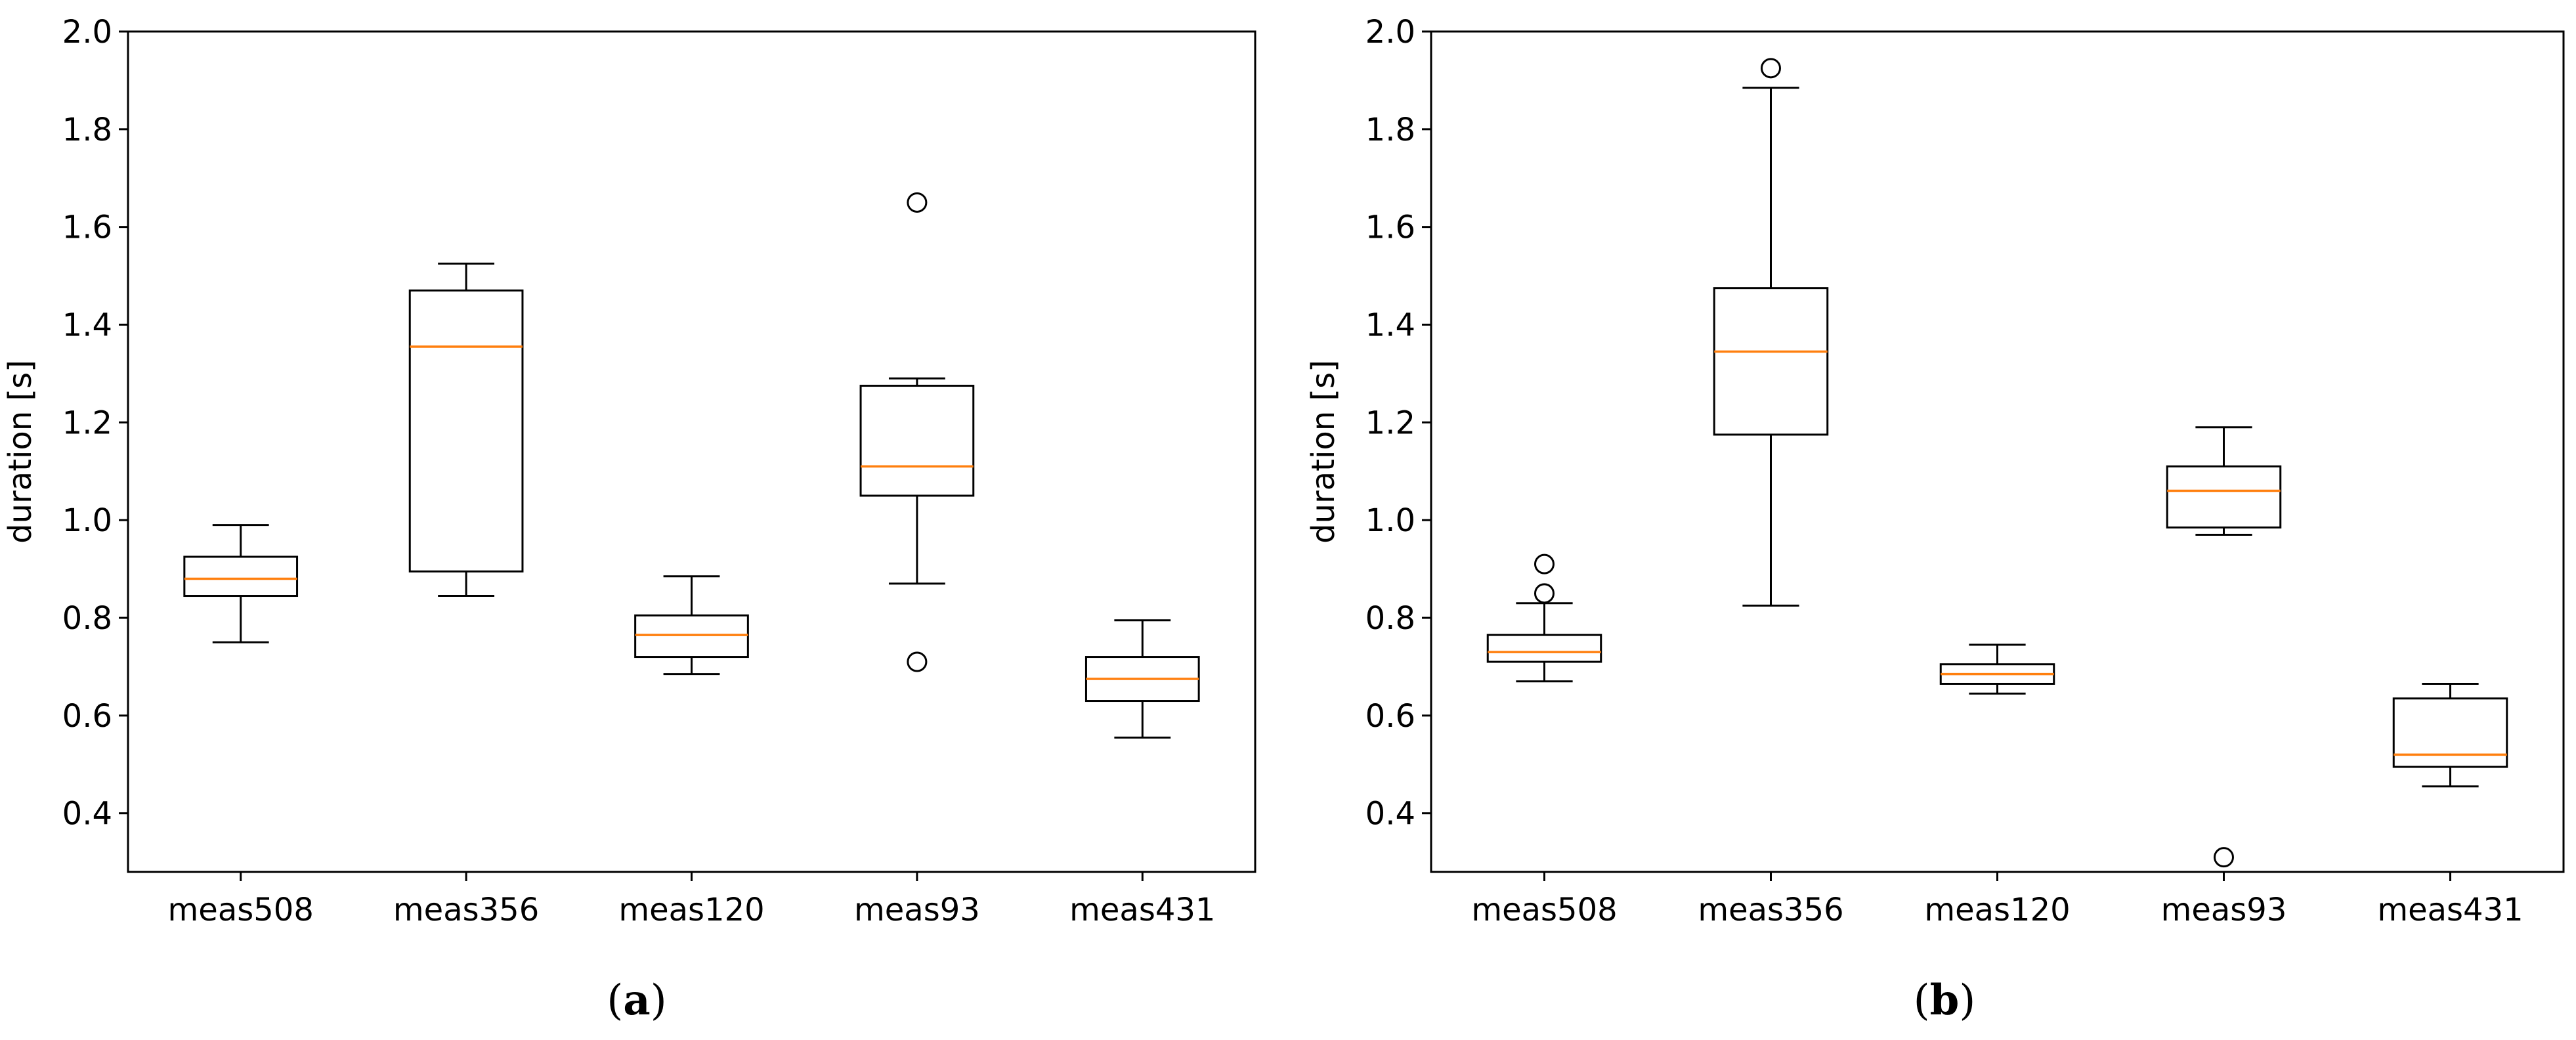  I want to click on subcaption-letter: b, so click(1945, 1000).